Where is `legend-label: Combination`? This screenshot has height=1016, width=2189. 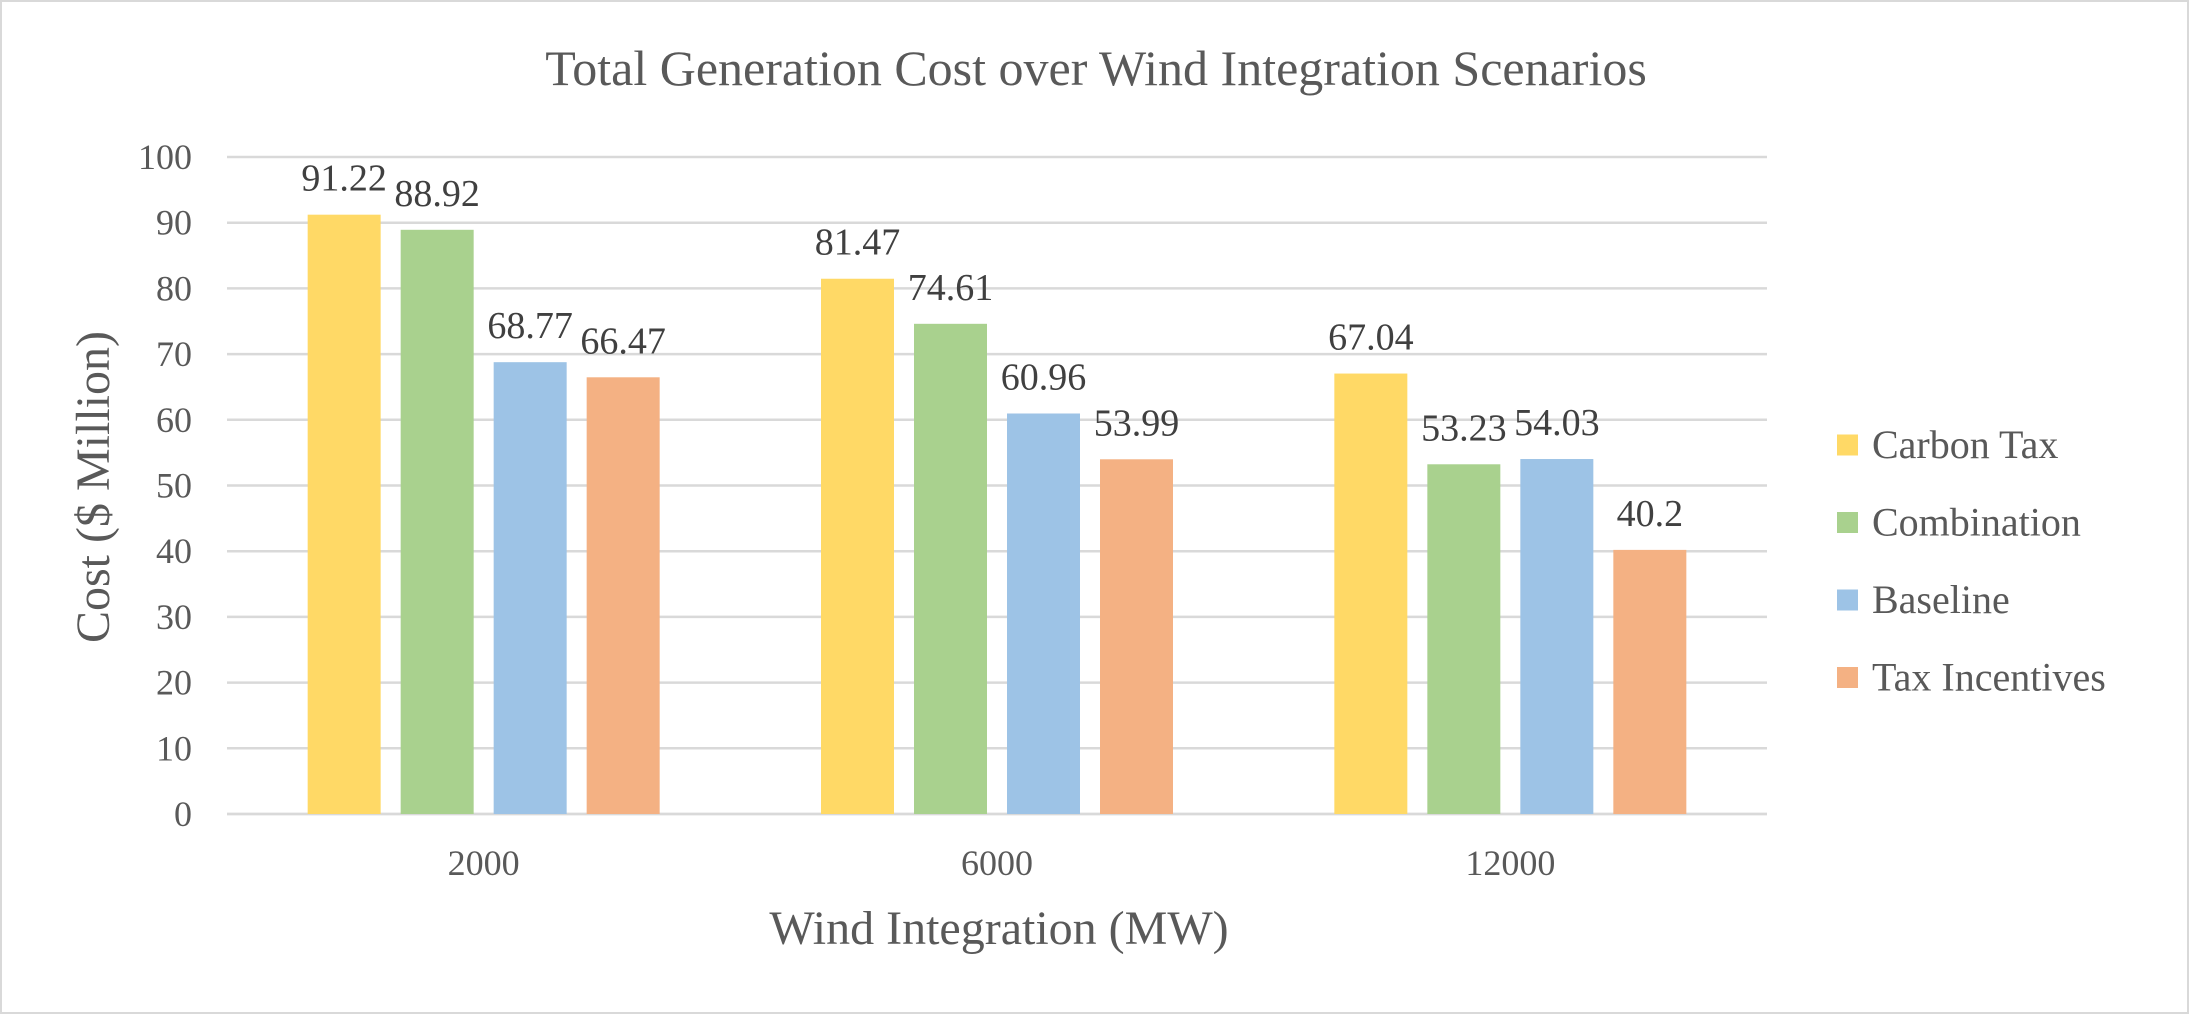 legend-label: Combination is located at coordinates (1976, 522).